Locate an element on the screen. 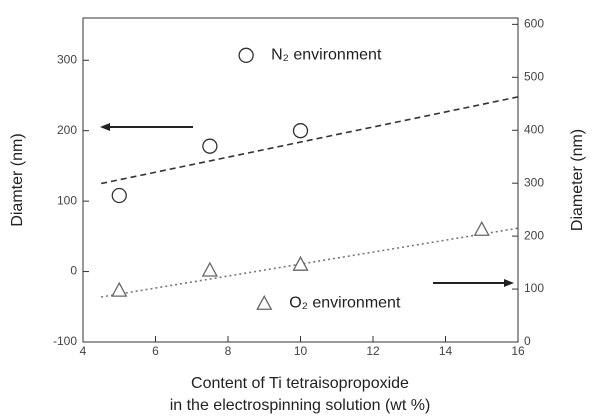 This screenshot has width=593, height=420. y2-tick-label: 0 is located at coordinates (527, 341).